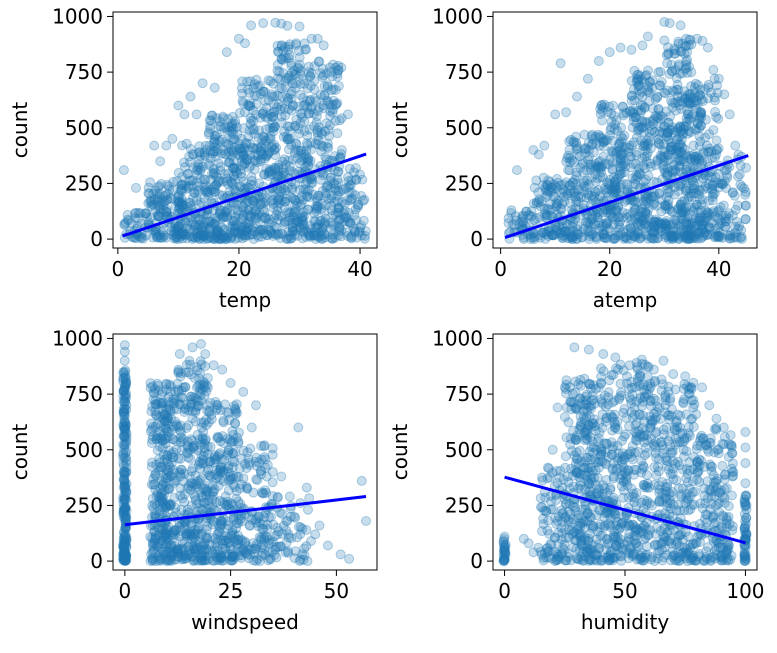 Image resolution: width=777 pixels, height=653 pixels. Describe the element at coordinates (625, 300) in the screenshot. I see `x-axis-label: atemp` at that location.